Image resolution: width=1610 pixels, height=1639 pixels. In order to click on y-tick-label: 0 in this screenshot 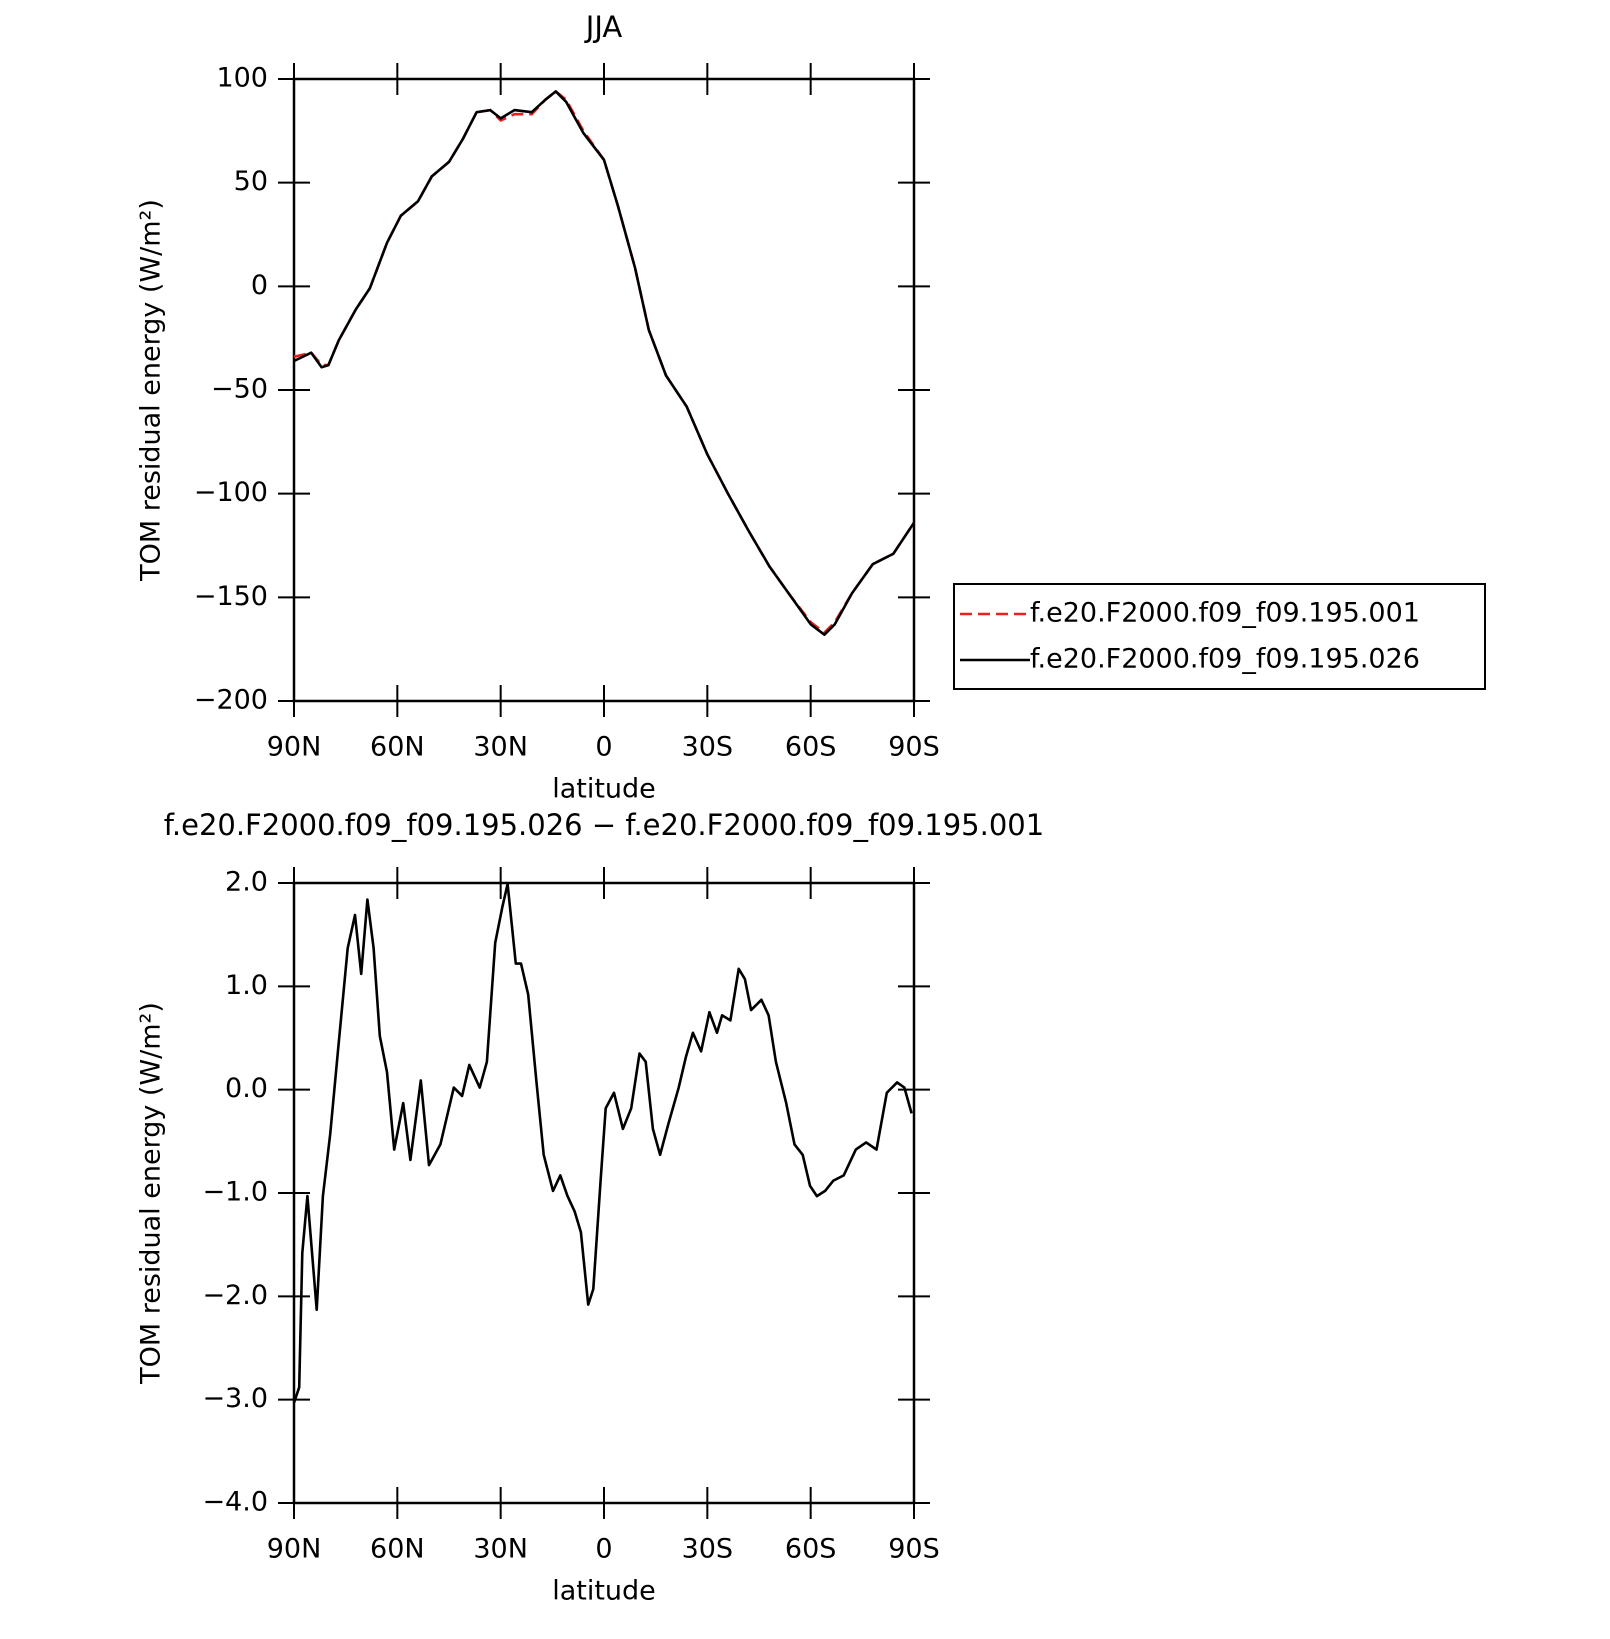, I will do `click(259, 285)`.